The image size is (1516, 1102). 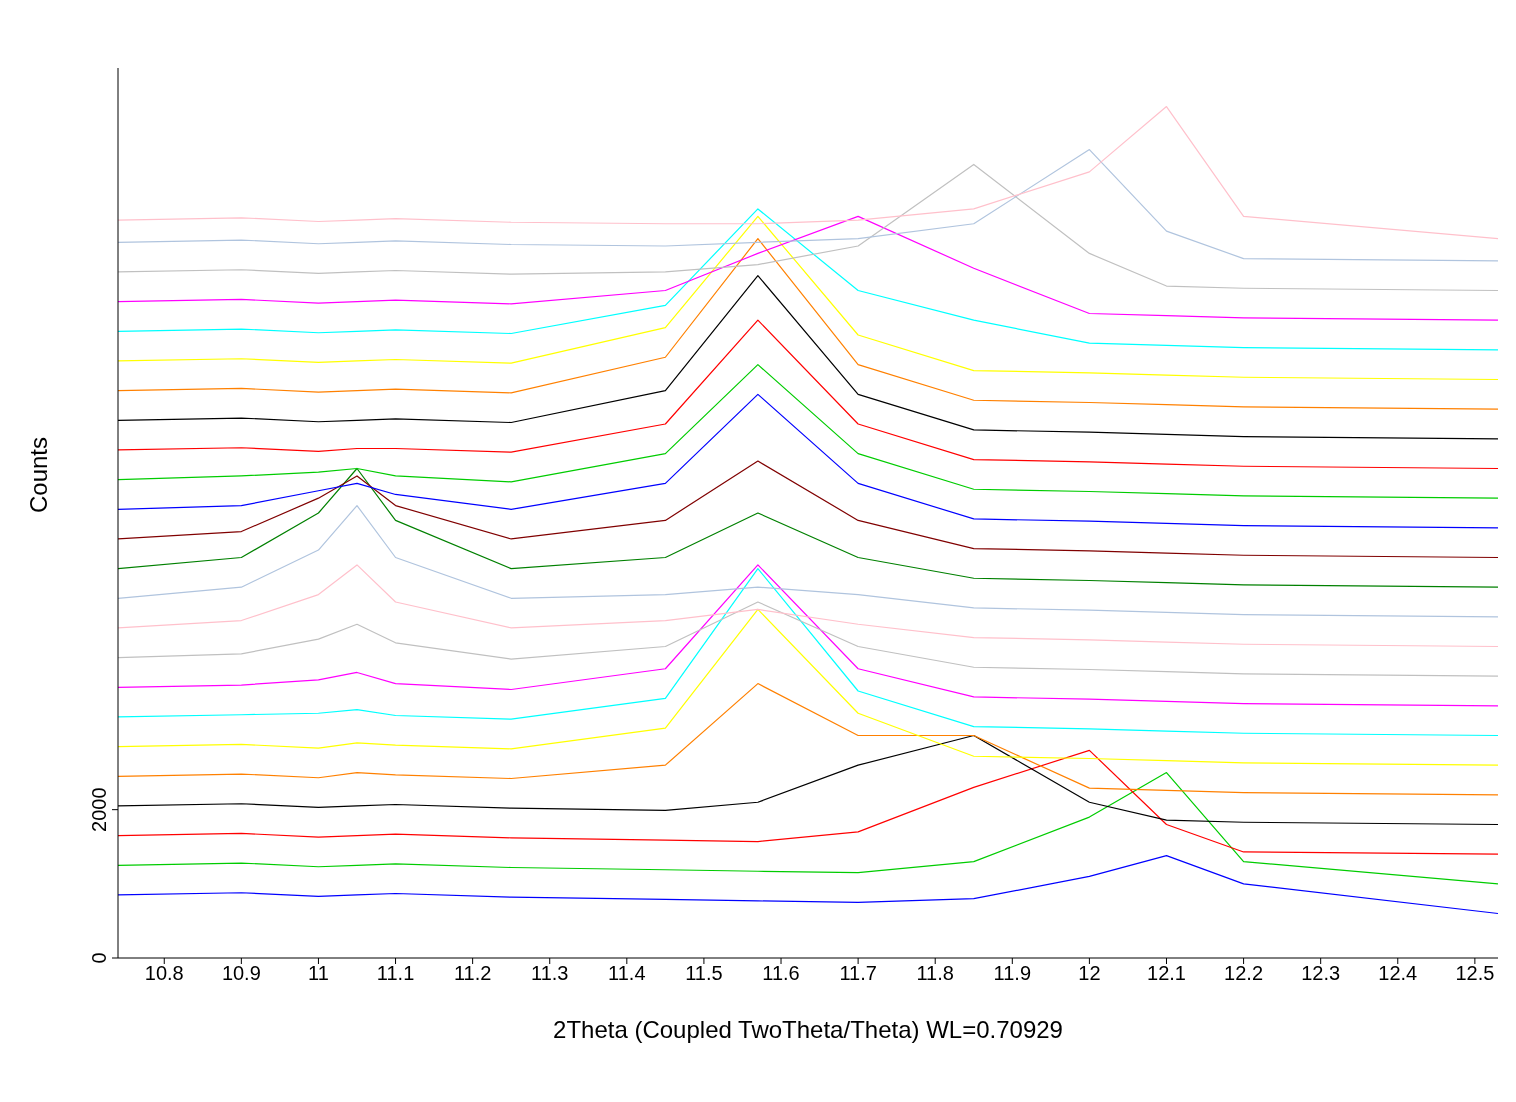 I want to click on x-tick-label: 11.9, so click(x=1012, y=973).